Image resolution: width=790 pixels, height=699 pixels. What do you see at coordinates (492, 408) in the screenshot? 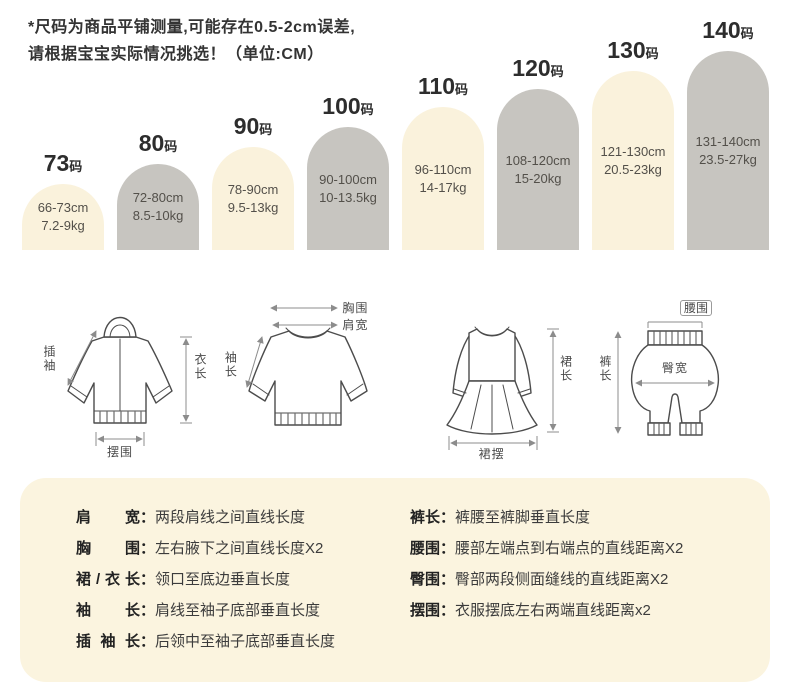
I see `pleats` at bounding box center [492, 408].